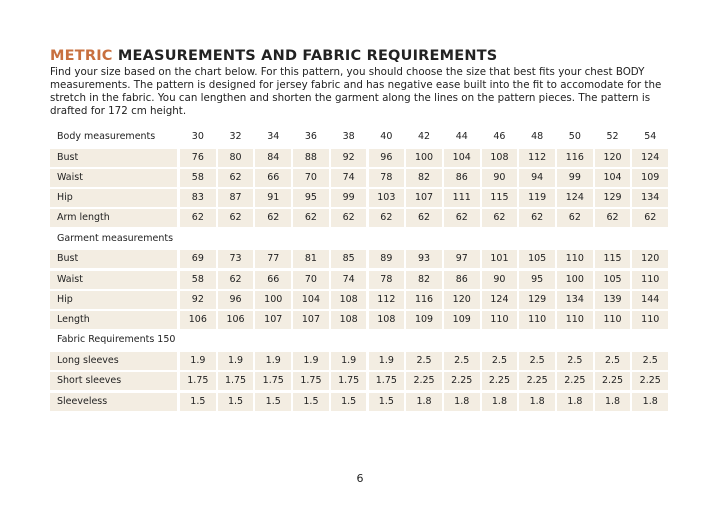  Describe the element at coordinates (113, 177) in the screenshot. I see `row-label: Waist` at that location.